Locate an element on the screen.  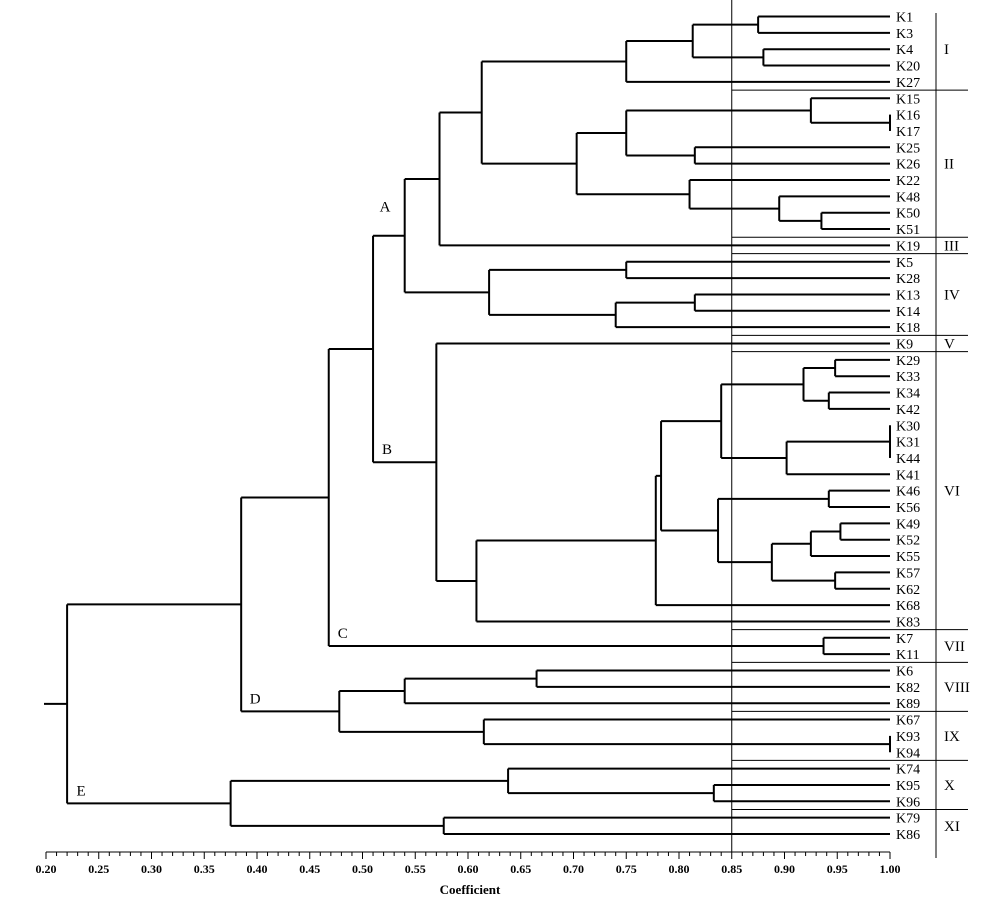
leaf-label: K1 is located at coordinates (904, 18).